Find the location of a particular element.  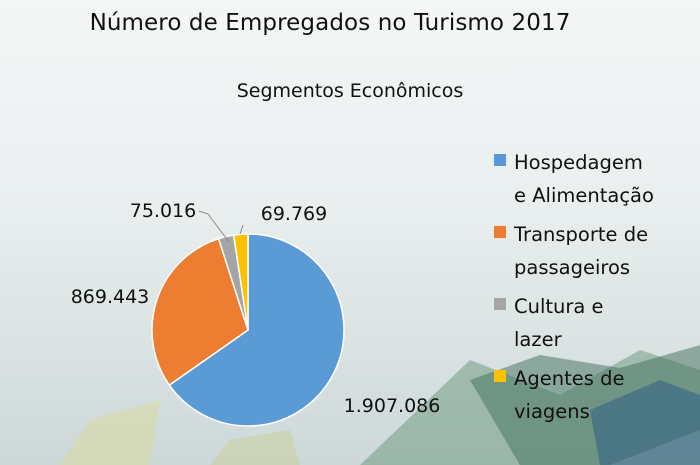

legend-item-transporte: Transporte de passageiros is located at coordinates (594, 251).